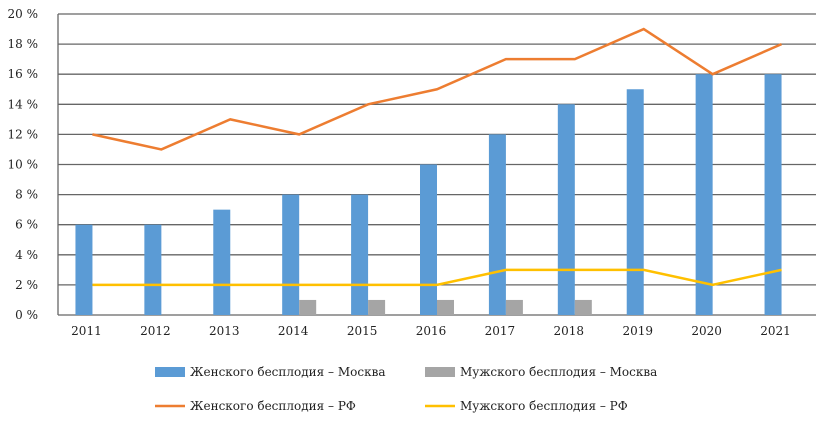 This screenshot has height=426, width=840. What do you see at coordinates (26, 255) in the screenshot?
I see `y-tick-label: 4 %` at bounding box center [26, 255].